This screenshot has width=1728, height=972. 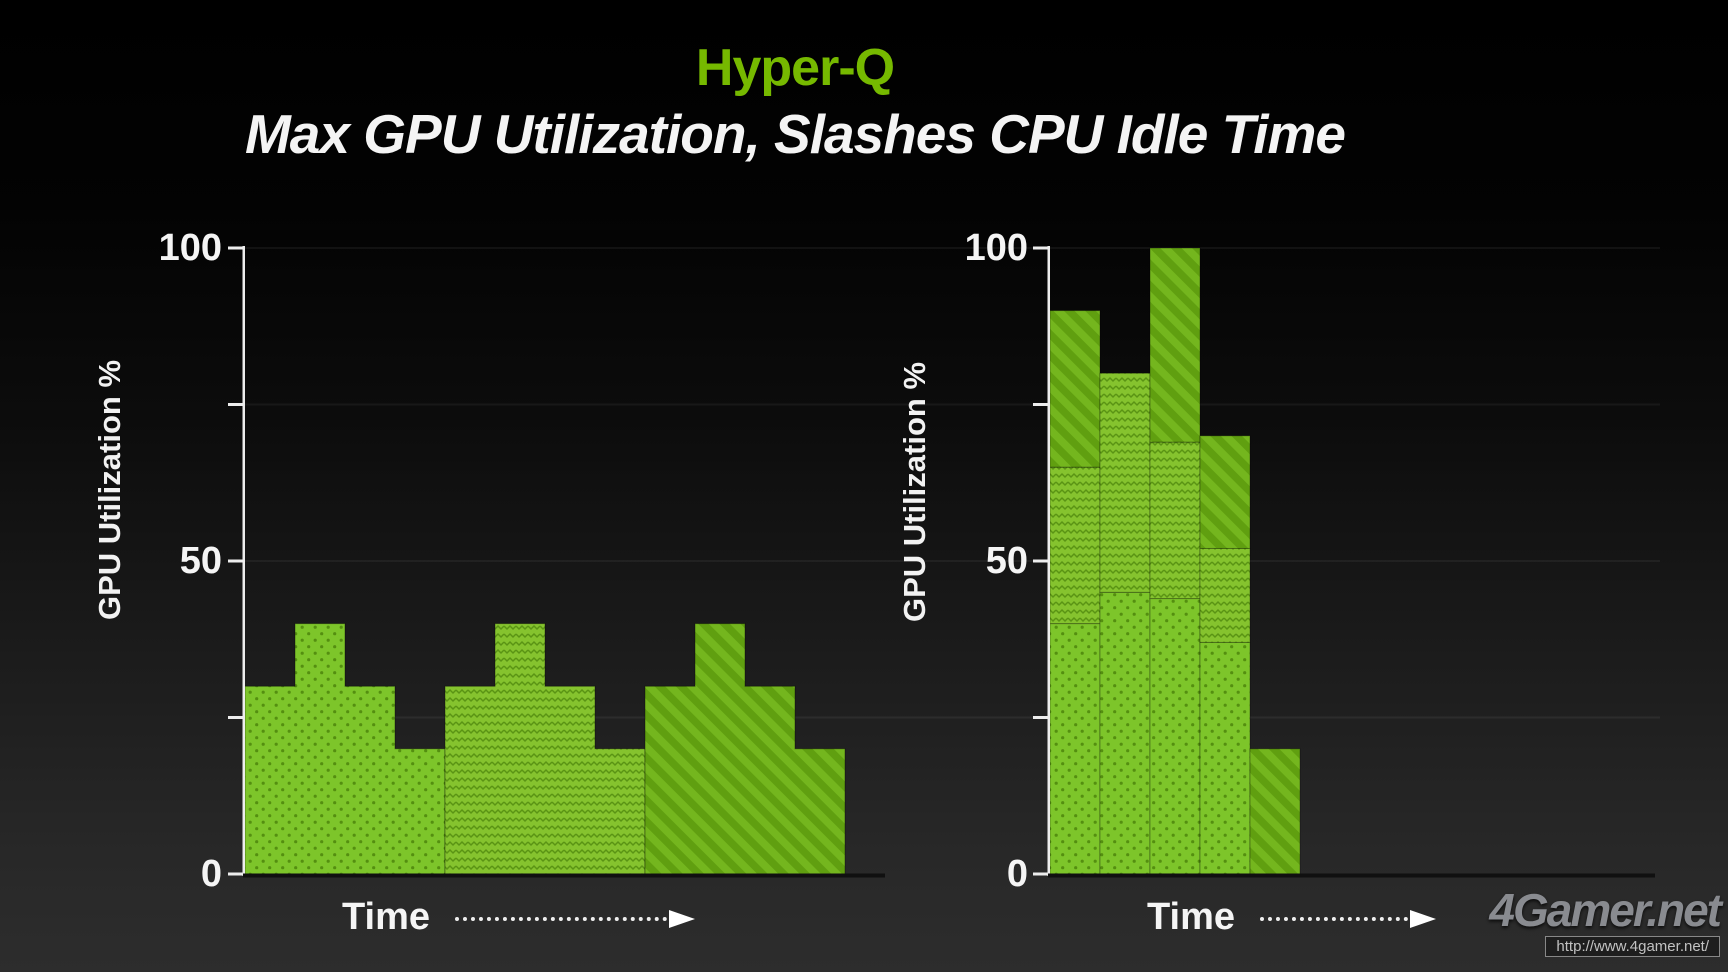 What do you see at coordinates (1423, 919) in the screenshot?
I see `right-time-arrowhead-icon` at bounding box center [1423, 919].